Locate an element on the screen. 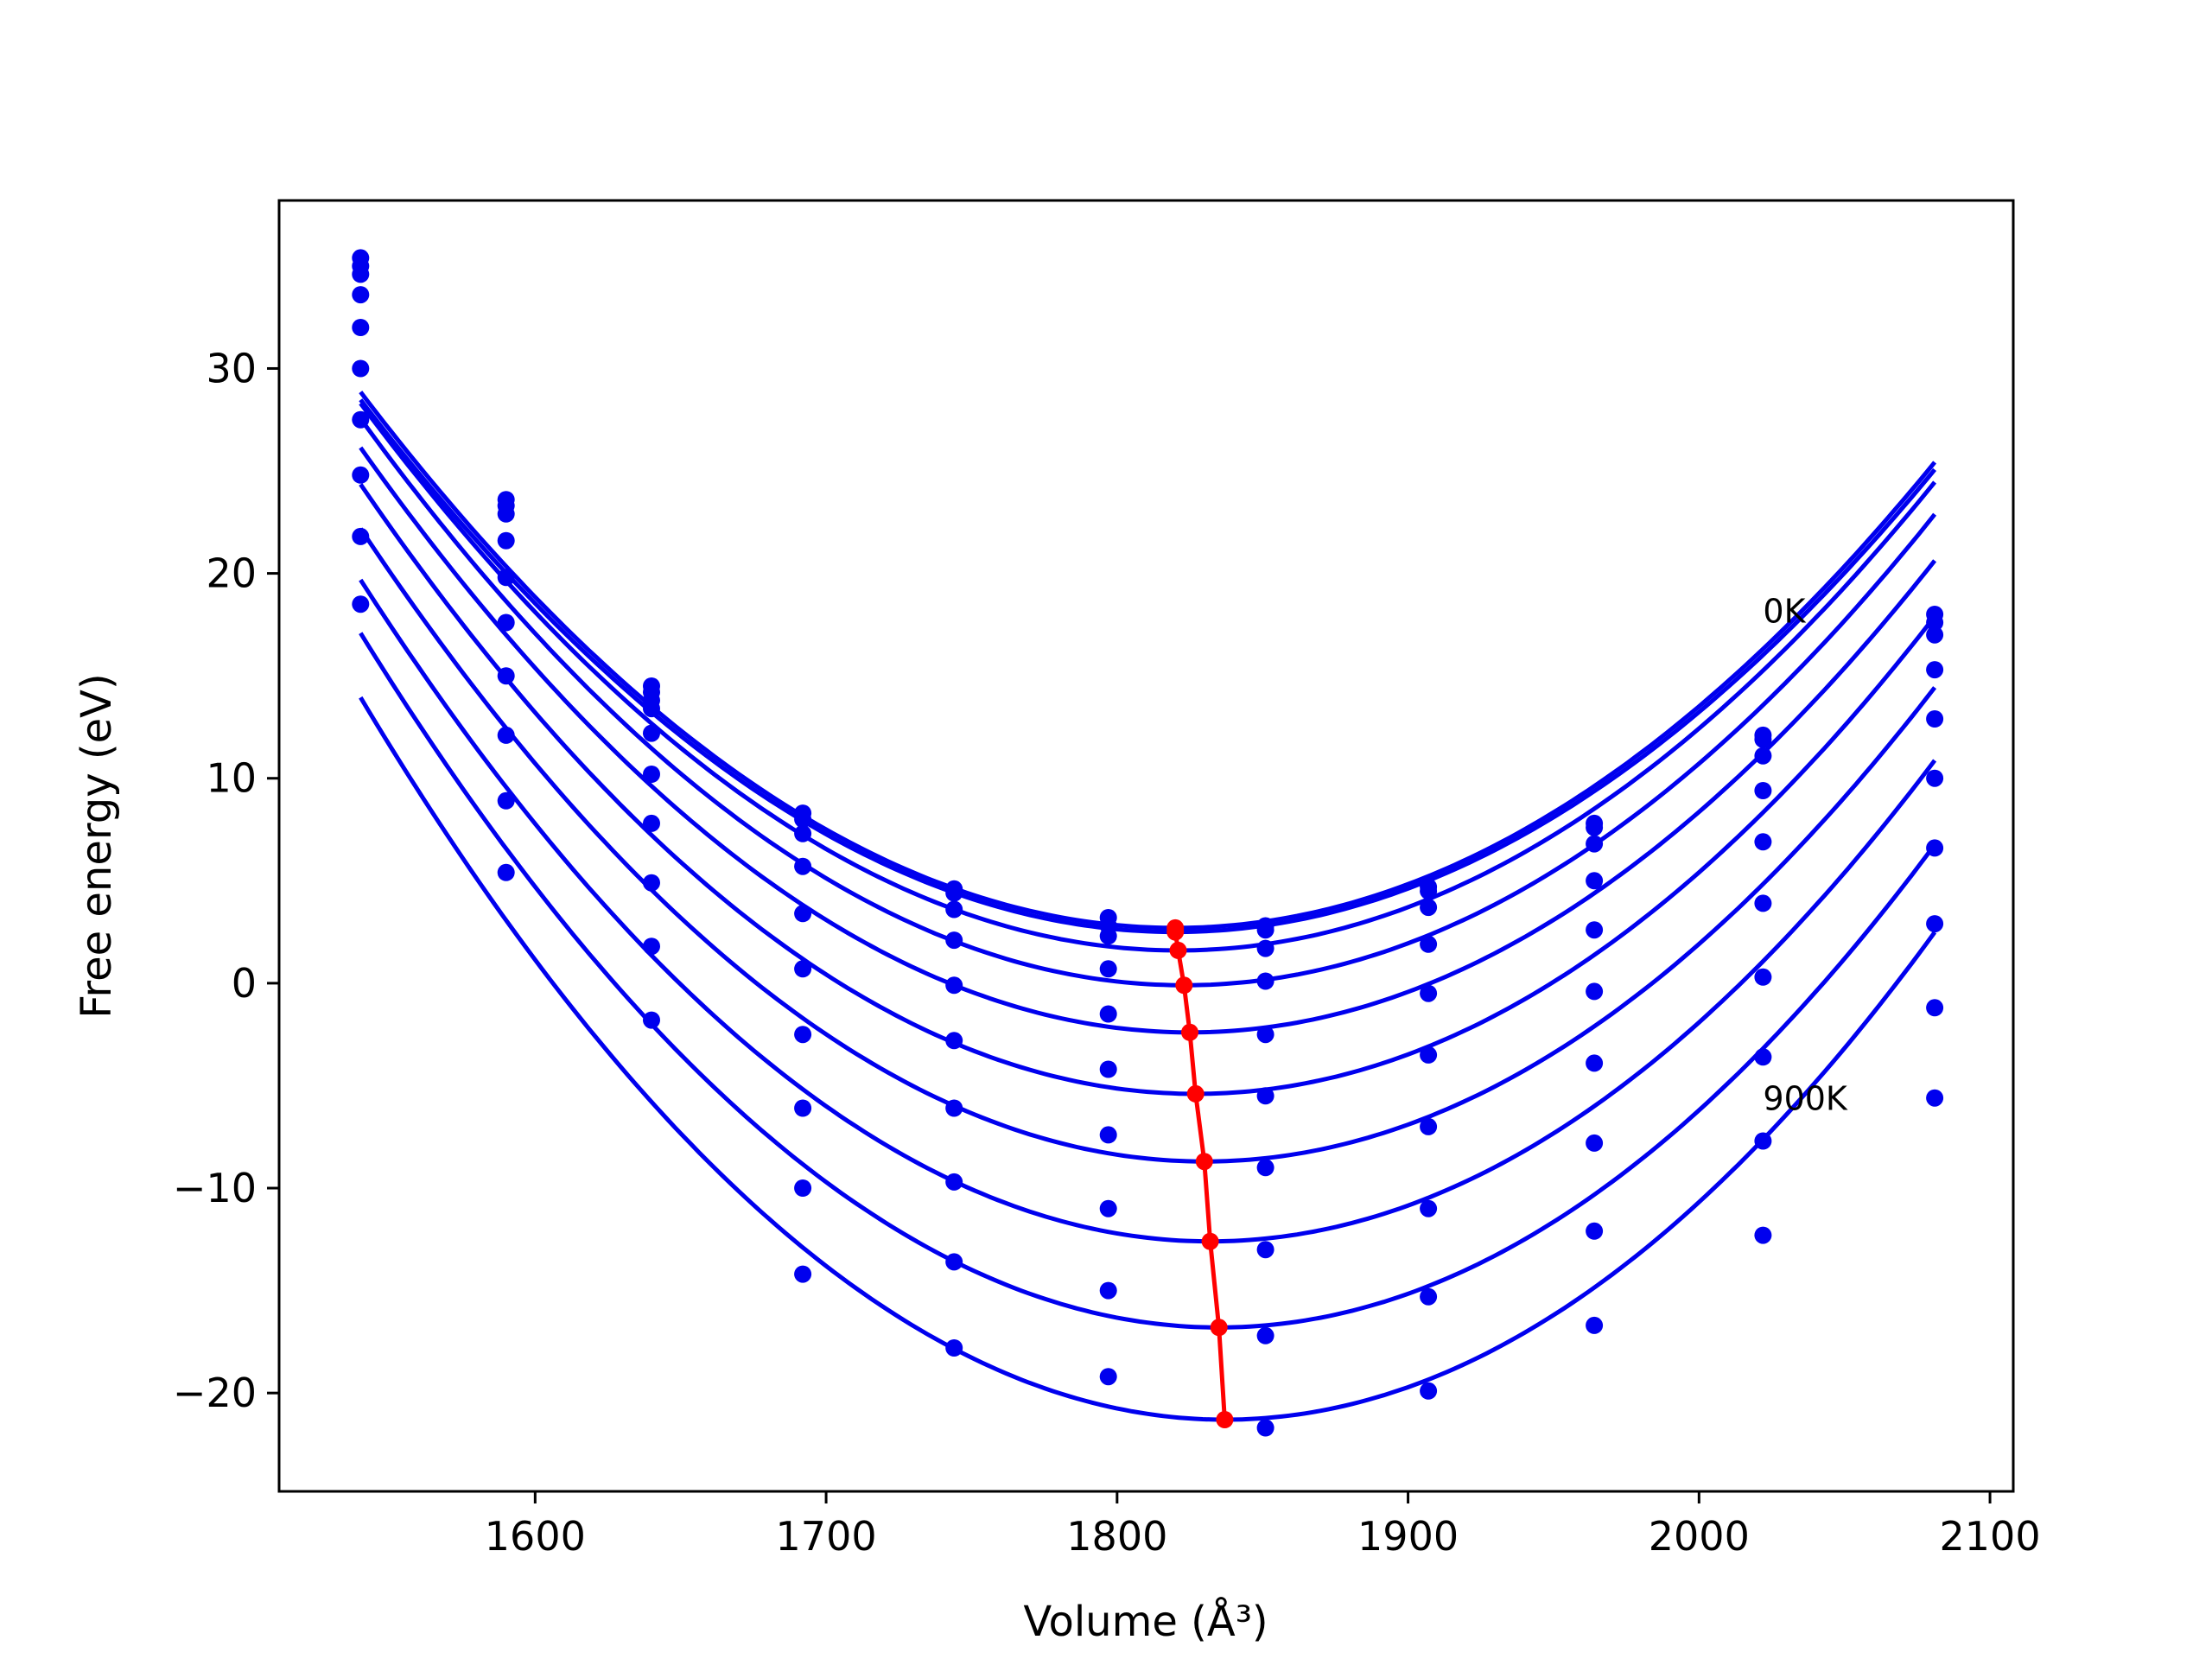  x-axis: 1600 1700 1800 1900 2000 2100 is located at coordinates (1263, 1525).